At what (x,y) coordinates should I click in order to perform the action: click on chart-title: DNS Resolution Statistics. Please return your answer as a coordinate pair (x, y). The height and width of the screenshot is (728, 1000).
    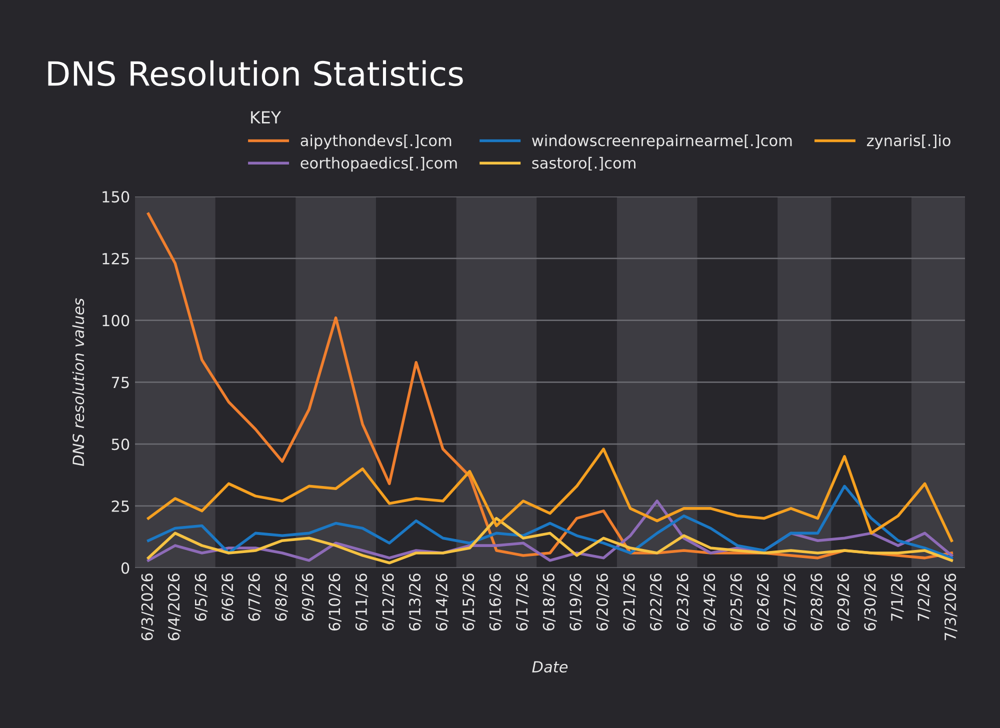
    Looking at the image, I should click on (255, 73).